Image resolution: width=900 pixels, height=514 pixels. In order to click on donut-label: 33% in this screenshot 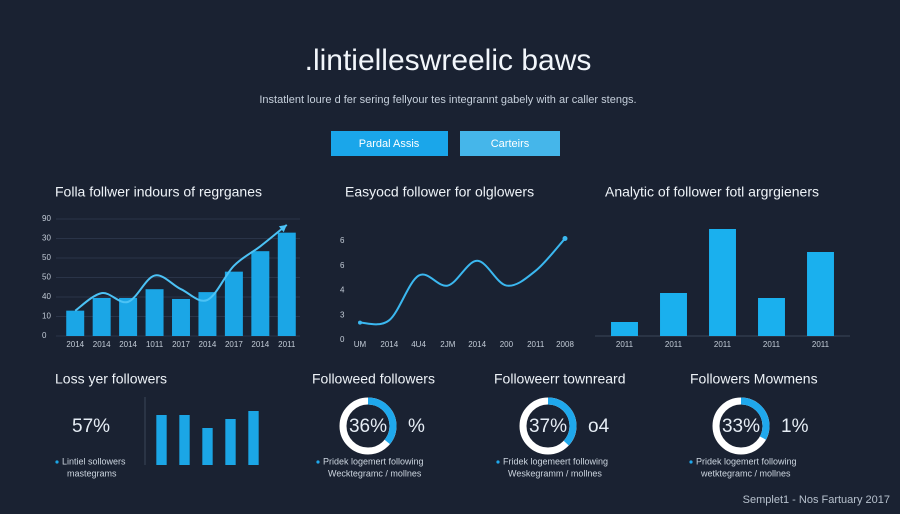, I will do `click(741, 426)`.